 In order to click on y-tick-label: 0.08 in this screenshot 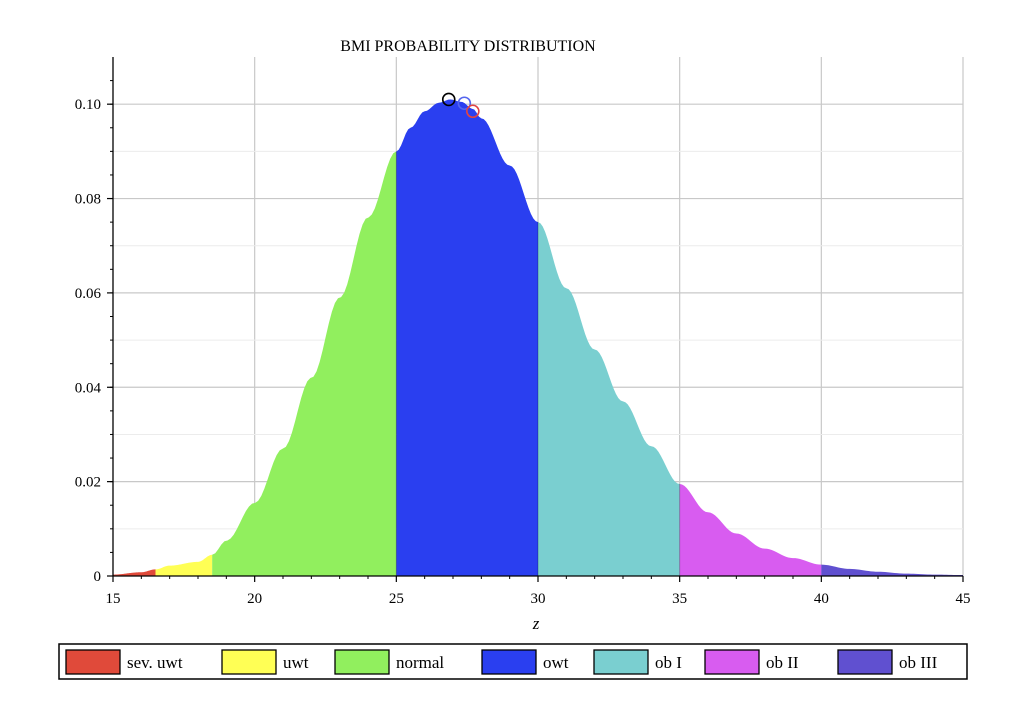, I will do `click(88, 200)`.